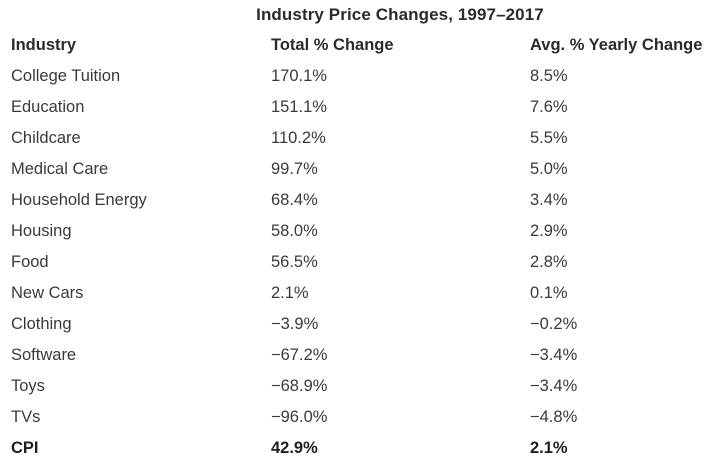 This screenshot has height=464, width=721. What do you see at coordinates (47, 293) in the screenshot?
I see `industry-cell: New Cars` at bounding box center [47, 293].